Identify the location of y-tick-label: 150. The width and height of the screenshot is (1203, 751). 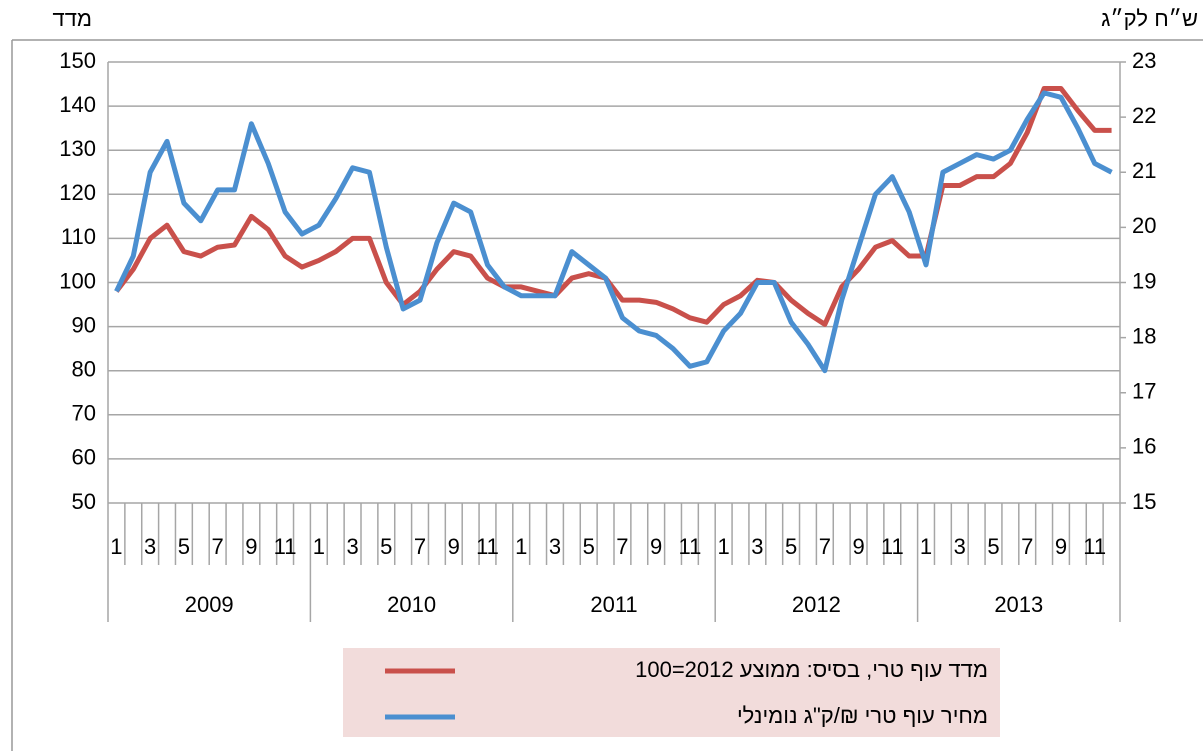
(77, 60).